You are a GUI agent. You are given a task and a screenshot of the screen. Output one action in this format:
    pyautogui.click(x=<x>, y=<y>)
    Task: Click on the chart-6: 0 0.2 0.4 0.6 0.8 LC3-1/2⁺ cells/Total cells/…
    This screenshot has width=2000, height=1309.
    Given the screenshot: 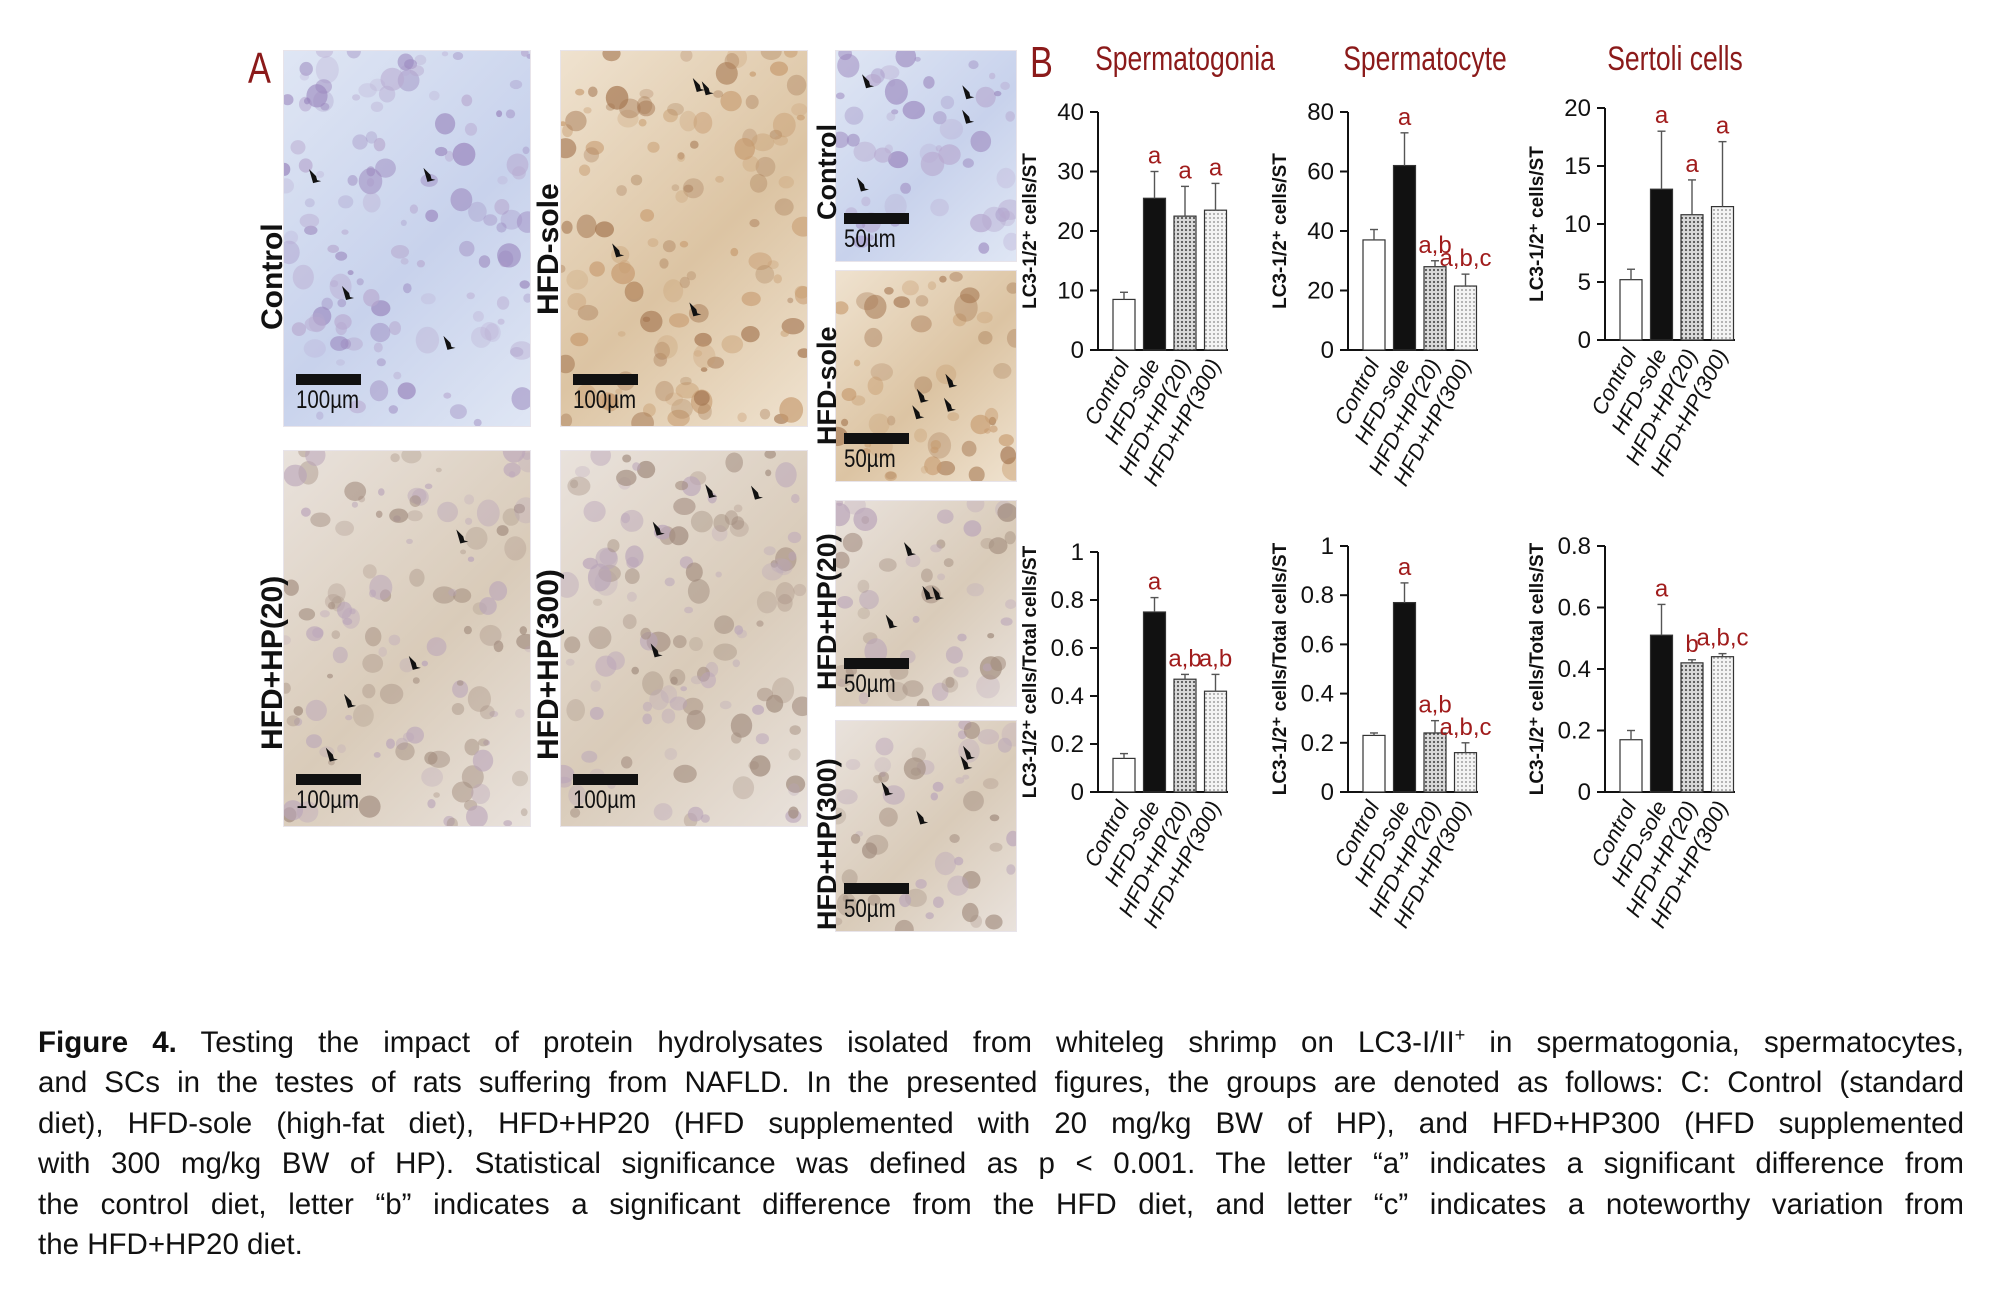 What is the action you would take?
    pyautogui.click(x=1638, y=732)
    